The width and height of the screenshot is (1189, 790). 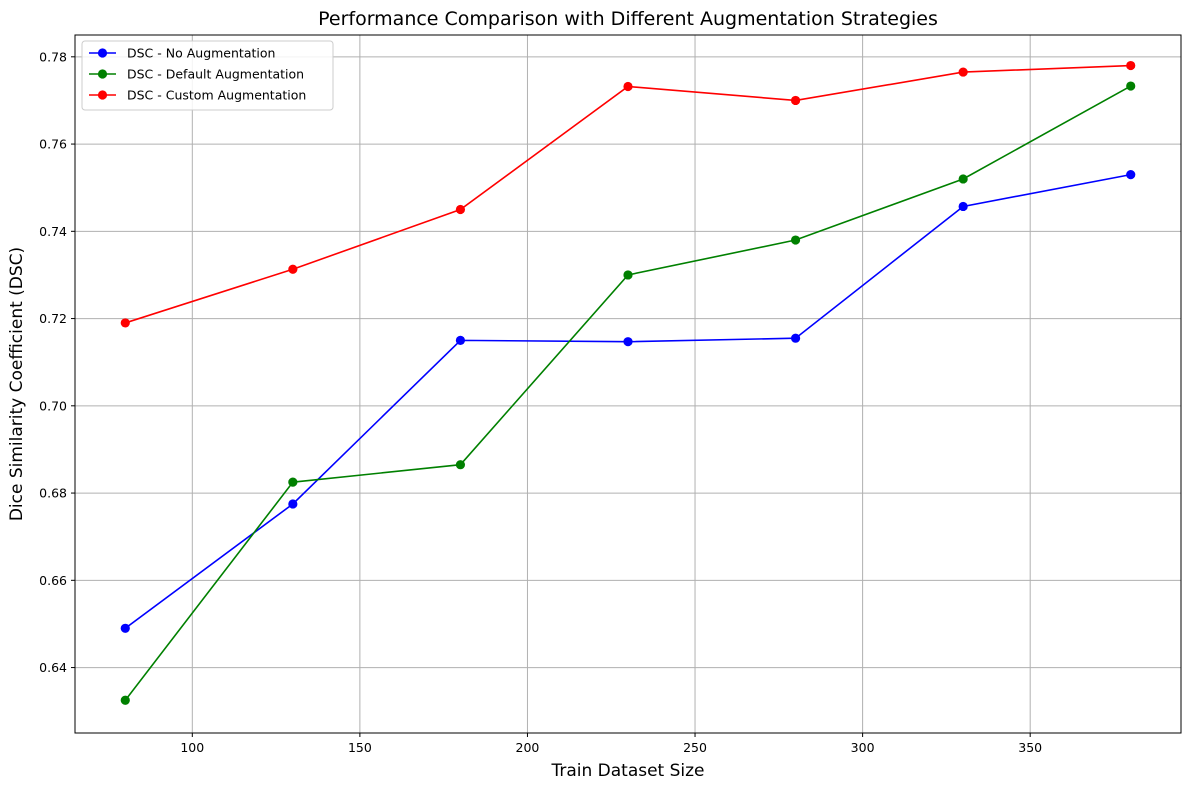 I want to click on y-tick-label: 0.70, so click(x=53, y=405).